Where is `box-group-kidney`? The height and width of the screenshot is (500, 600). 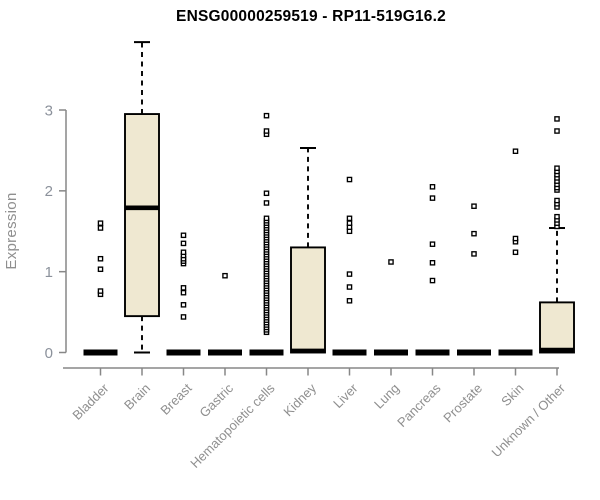
box-group-kidney is located at coordinates (308, 250).